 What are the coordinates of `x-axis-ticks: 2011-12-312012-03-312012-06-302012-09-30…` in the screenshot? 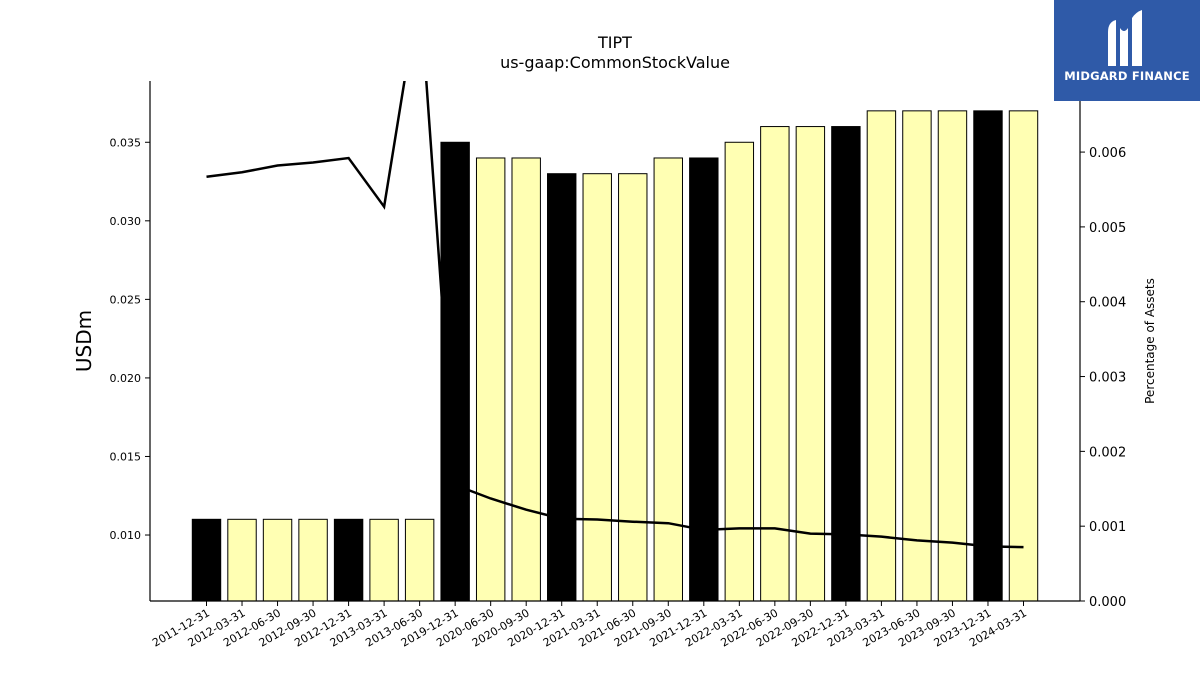 It's located at (589, 625).